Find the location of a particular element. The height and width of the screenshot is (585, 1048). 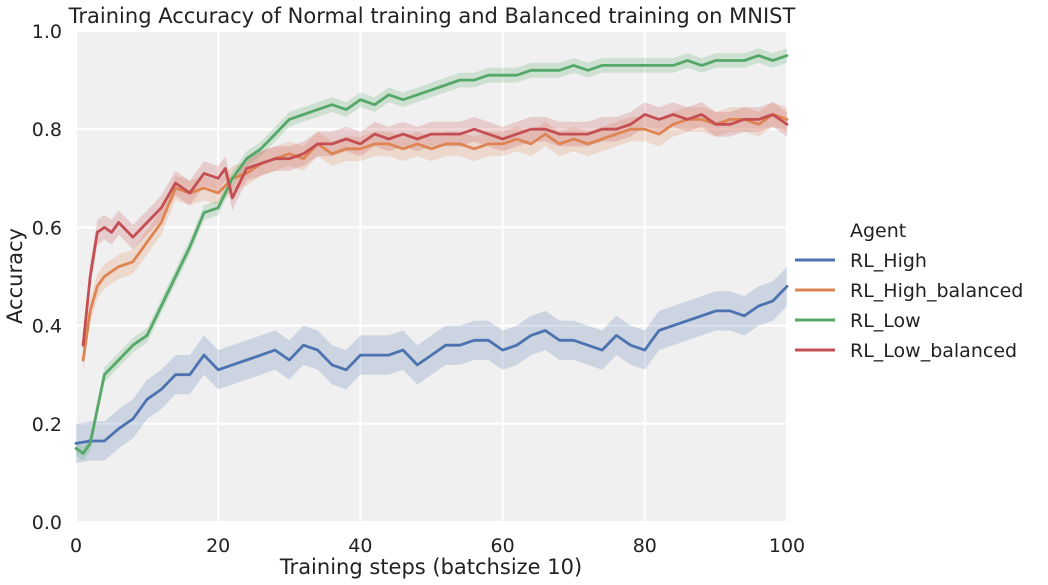

legend-label-rl-high-balanced: RL_High_balanced is located at coordinates (936, 291).